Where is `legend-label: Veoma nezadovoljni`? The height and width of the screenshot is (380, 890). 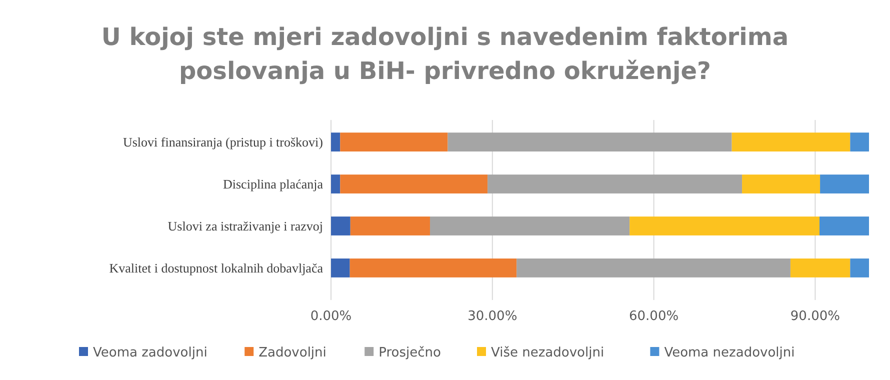 legend-label: Veoma nezadovoljni is located at coordinates (729, 353).